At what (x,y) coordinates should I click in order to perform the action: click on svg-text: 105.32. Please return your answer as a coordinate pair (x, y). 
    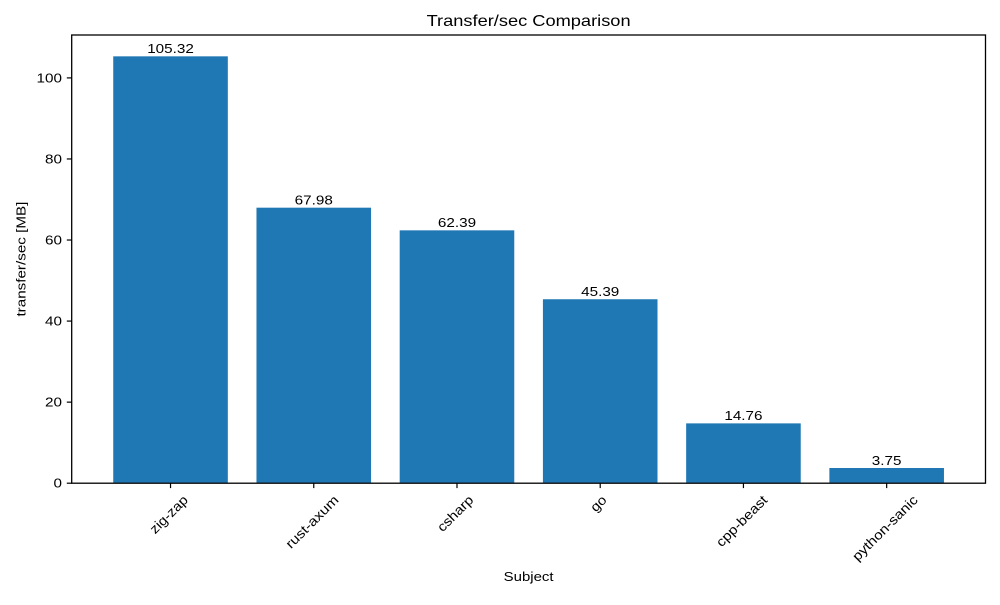
    Looking at the image, I should click on (170, 48).